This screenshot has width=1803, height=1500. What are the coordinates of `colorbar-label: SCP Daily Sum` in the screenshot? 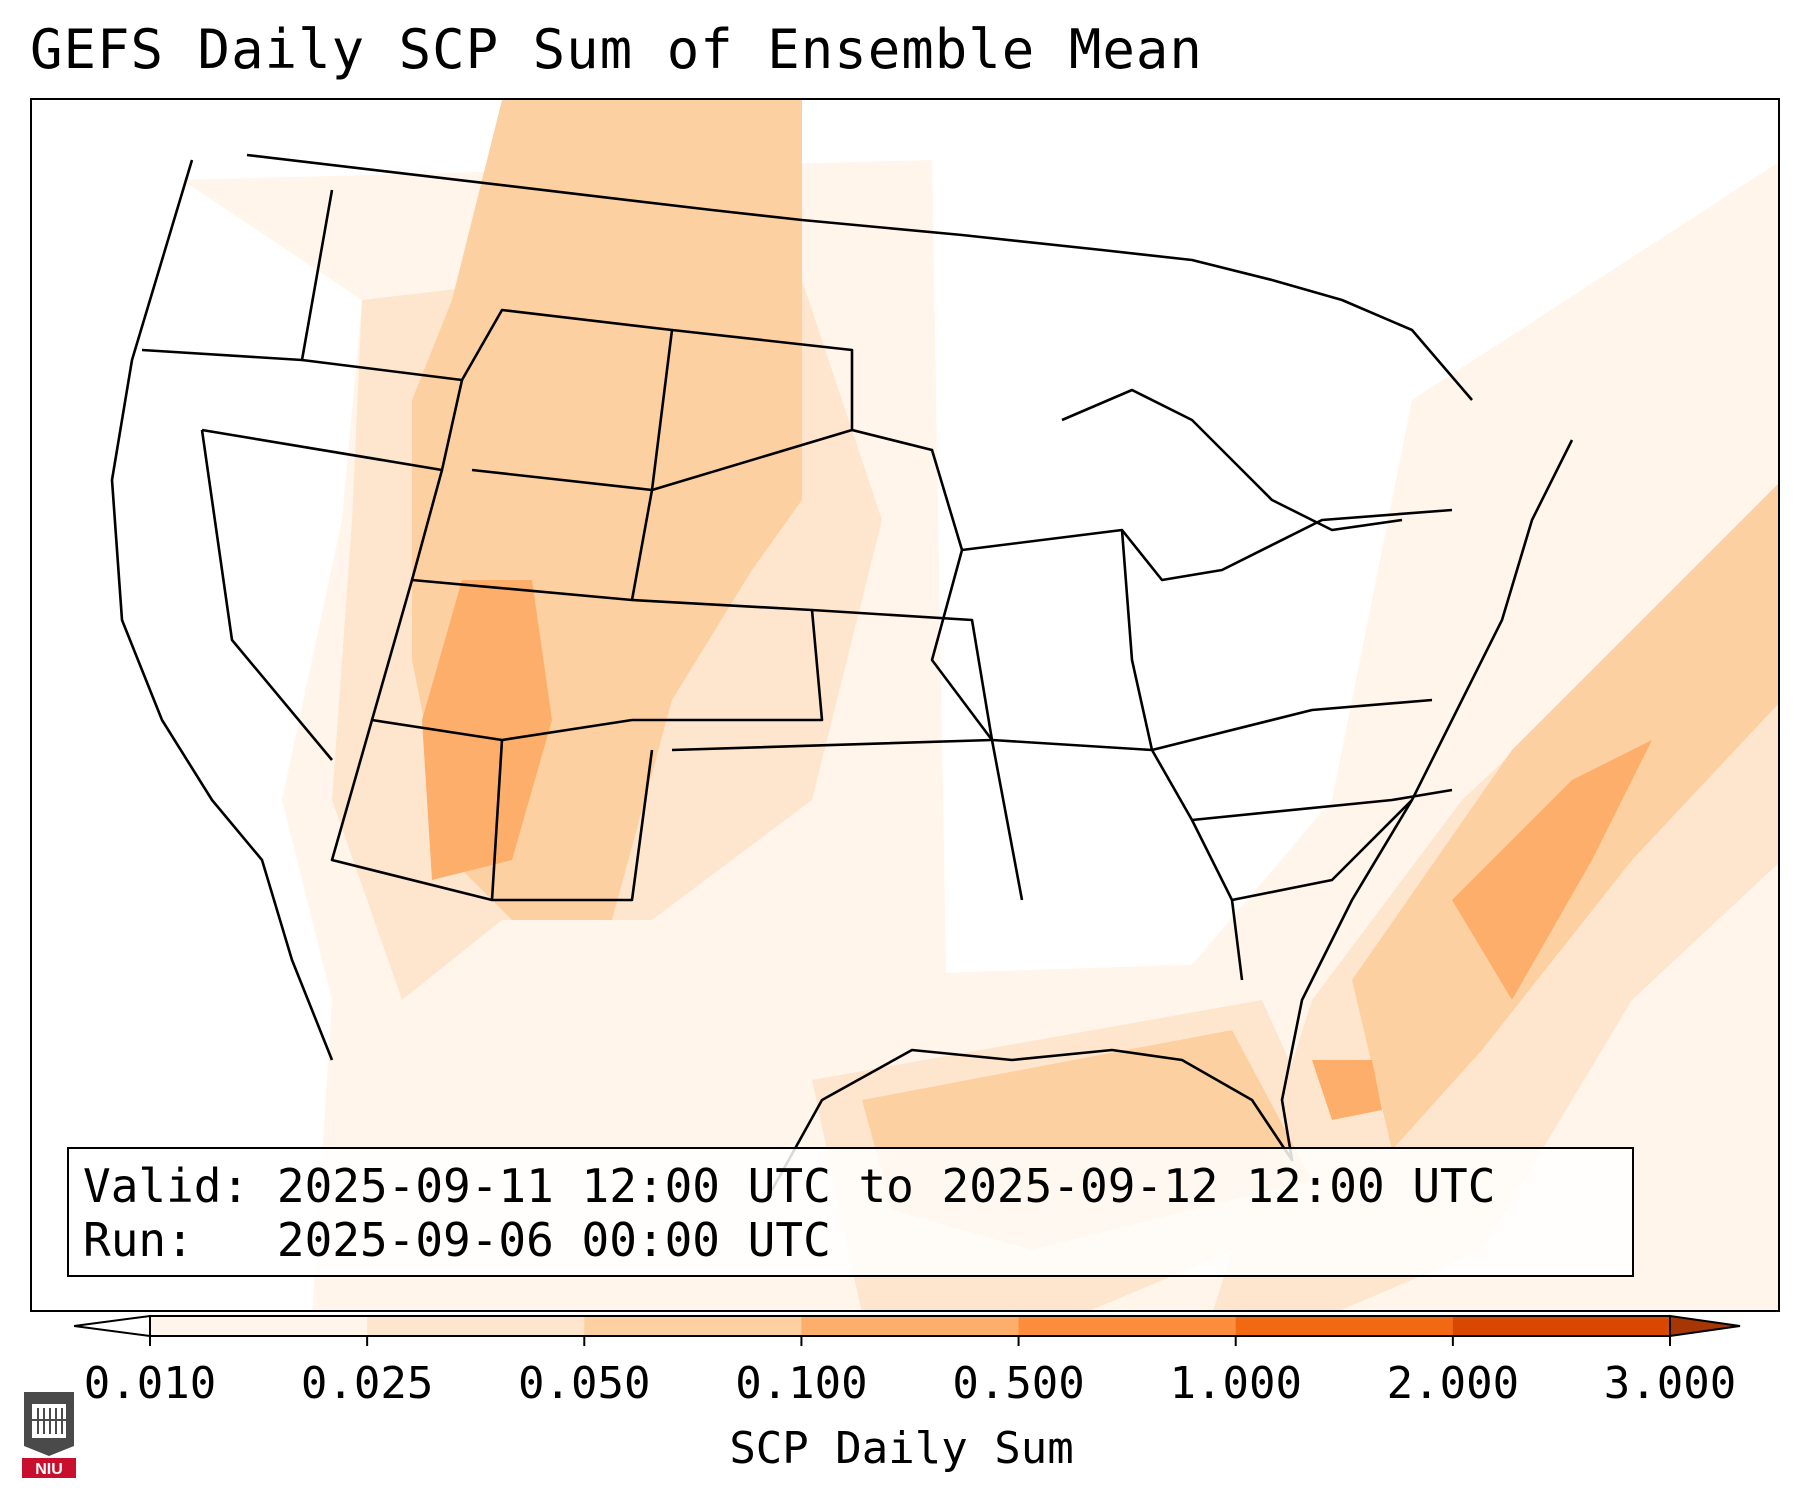 It's located at (901, 1448).